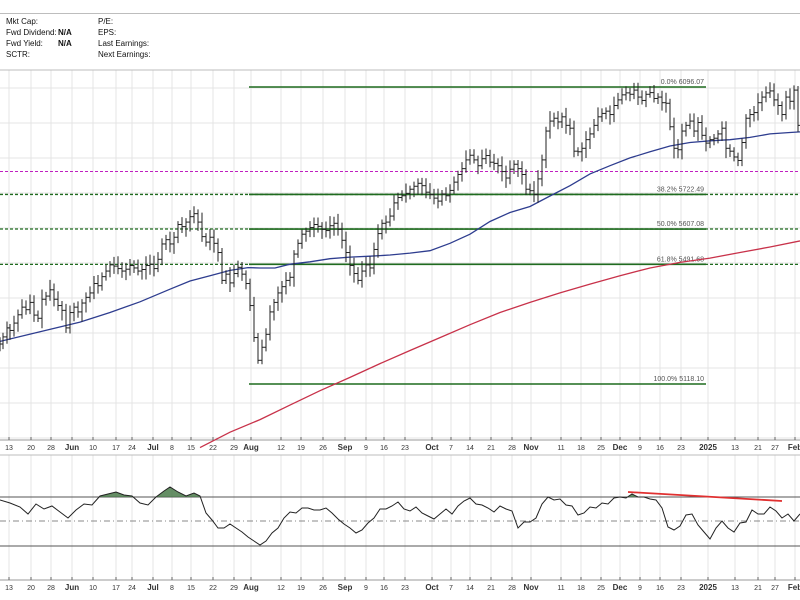 This screenshot has width=800, height=600. What do you see at coordinates (107, 32) in the screenshot?
I see `eps-label: EPS:` at bounding box center [107, 32].